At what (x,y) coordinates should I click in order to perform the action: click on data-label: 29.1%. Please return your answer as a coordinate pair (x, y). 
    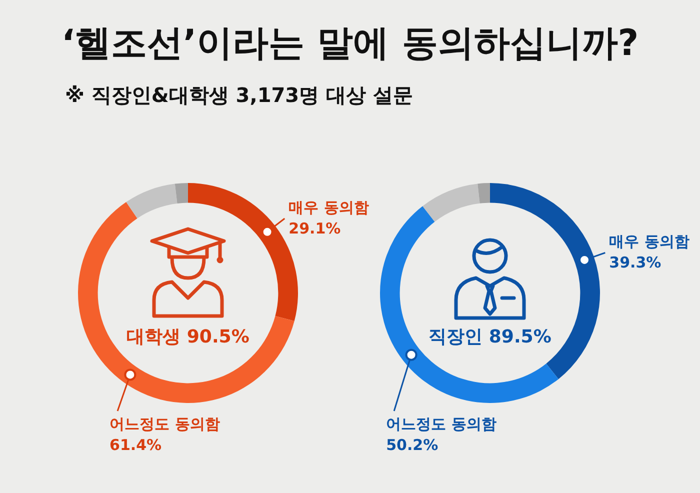
    Looking at the image, I should click on (314, 228).